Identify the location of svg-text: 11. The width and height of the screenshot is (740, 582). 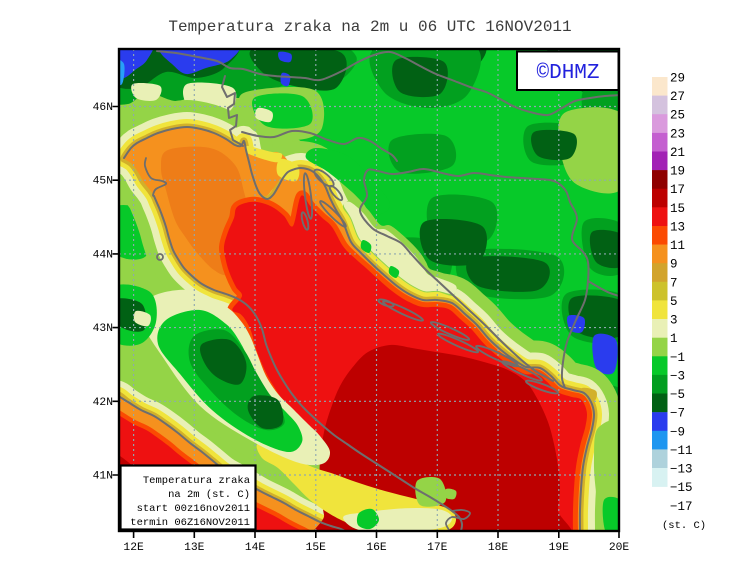
(677, 246).